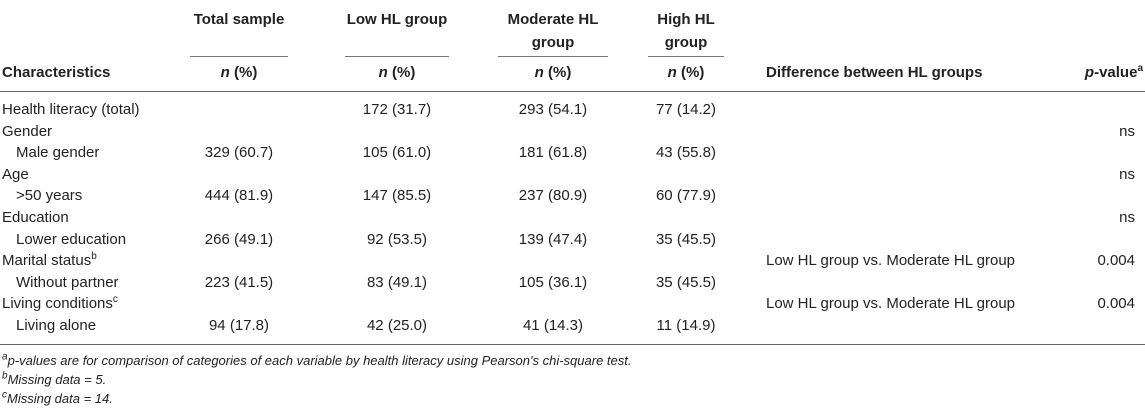 The height and width of the screenshot is (411, 1145). I want to click on cell-high: 77 (14.2), so click(686, 109).